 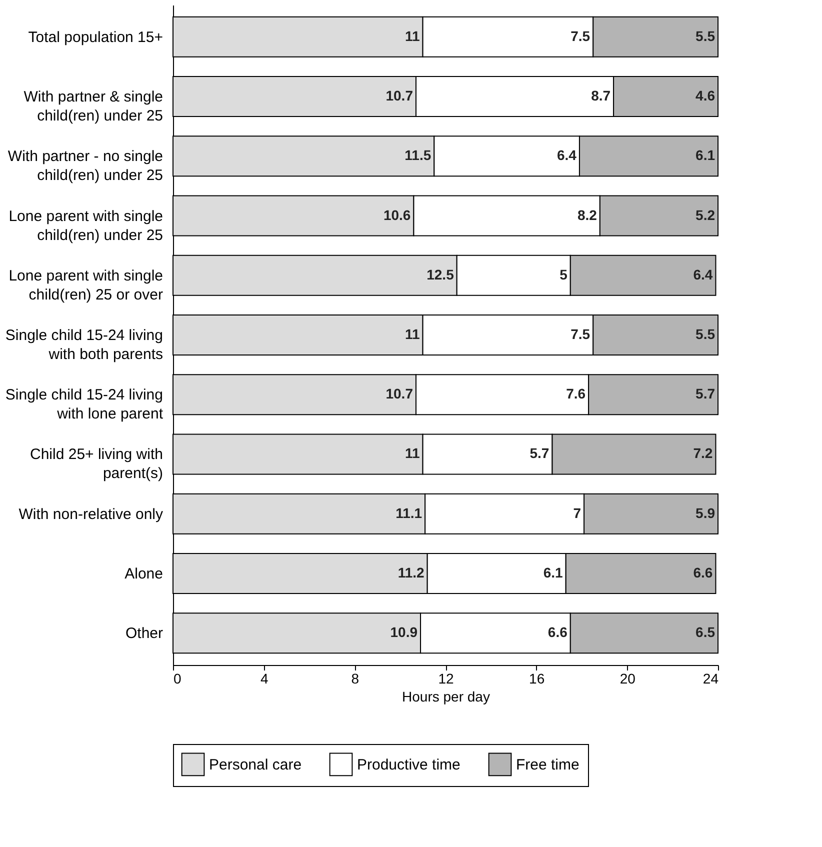 I want to click on data-label: 10.9, so click(x=404, y=632).